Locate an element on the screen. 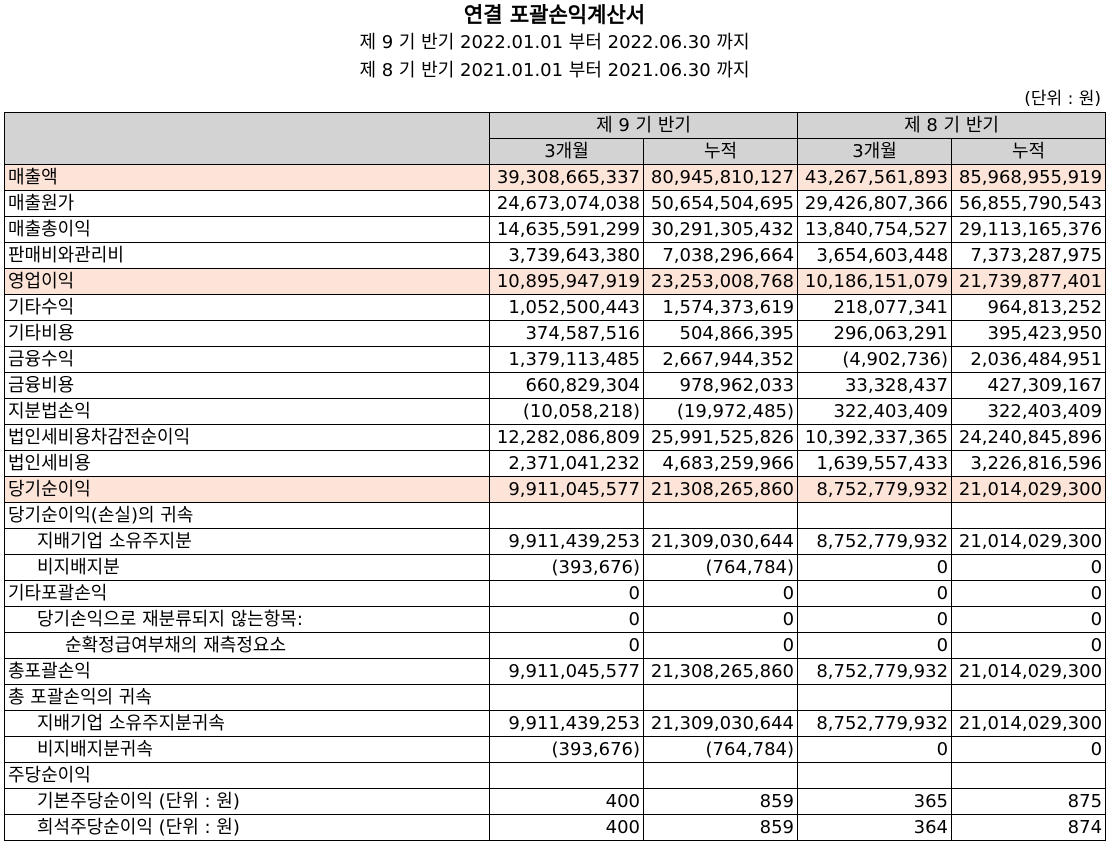 Image resolution: width=1109 pixels, height=847 pixels. row-value: 875 is located at coordinates (1029, 801).